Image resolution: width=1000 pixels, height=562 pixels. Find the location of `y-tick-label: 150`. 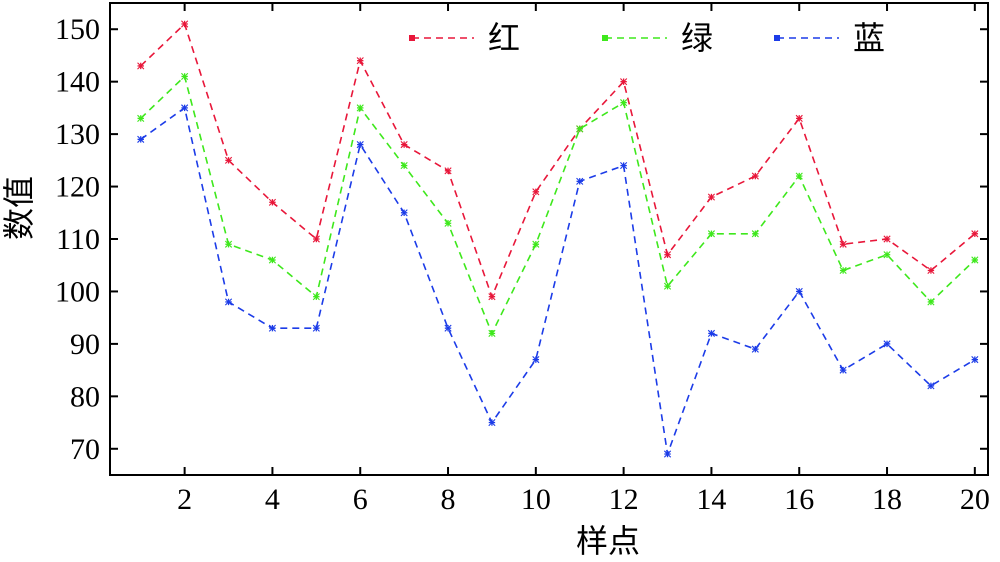

y-tick-label: 150 is located at coordinates (77, 29).